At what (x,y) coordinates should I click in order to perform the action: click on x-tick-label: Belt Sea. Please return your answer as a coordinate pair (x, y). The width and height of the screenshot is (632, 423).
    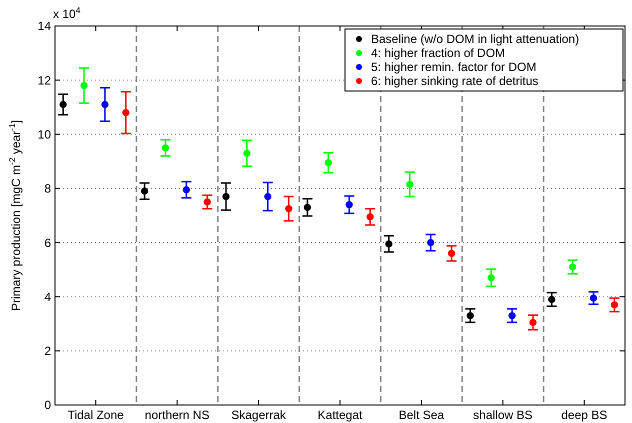
    Looking at the image, I should click on (421, 415).